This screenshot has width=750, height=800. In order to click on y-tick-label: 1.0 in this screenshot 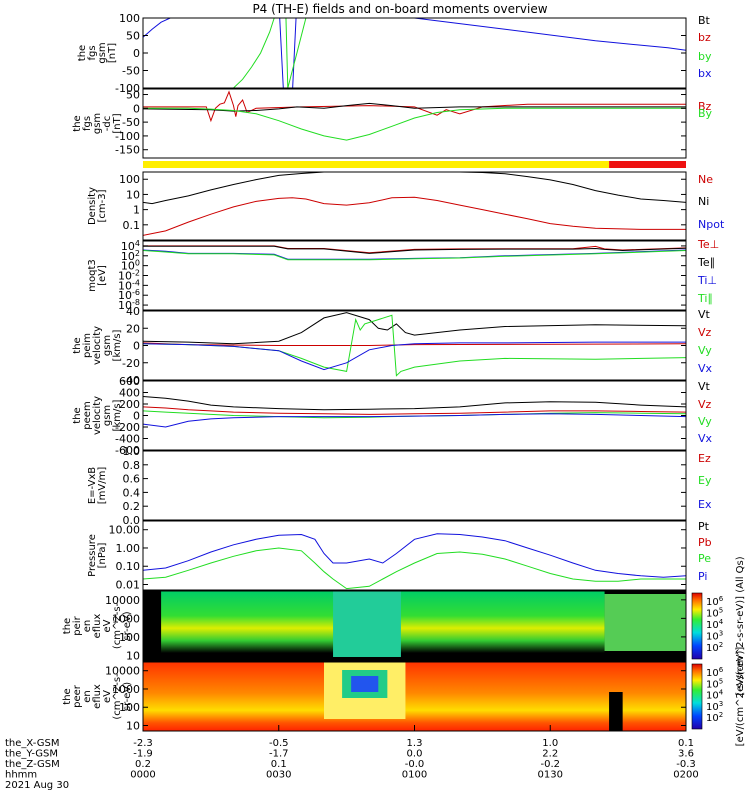, I will do `click(132, 451)`.